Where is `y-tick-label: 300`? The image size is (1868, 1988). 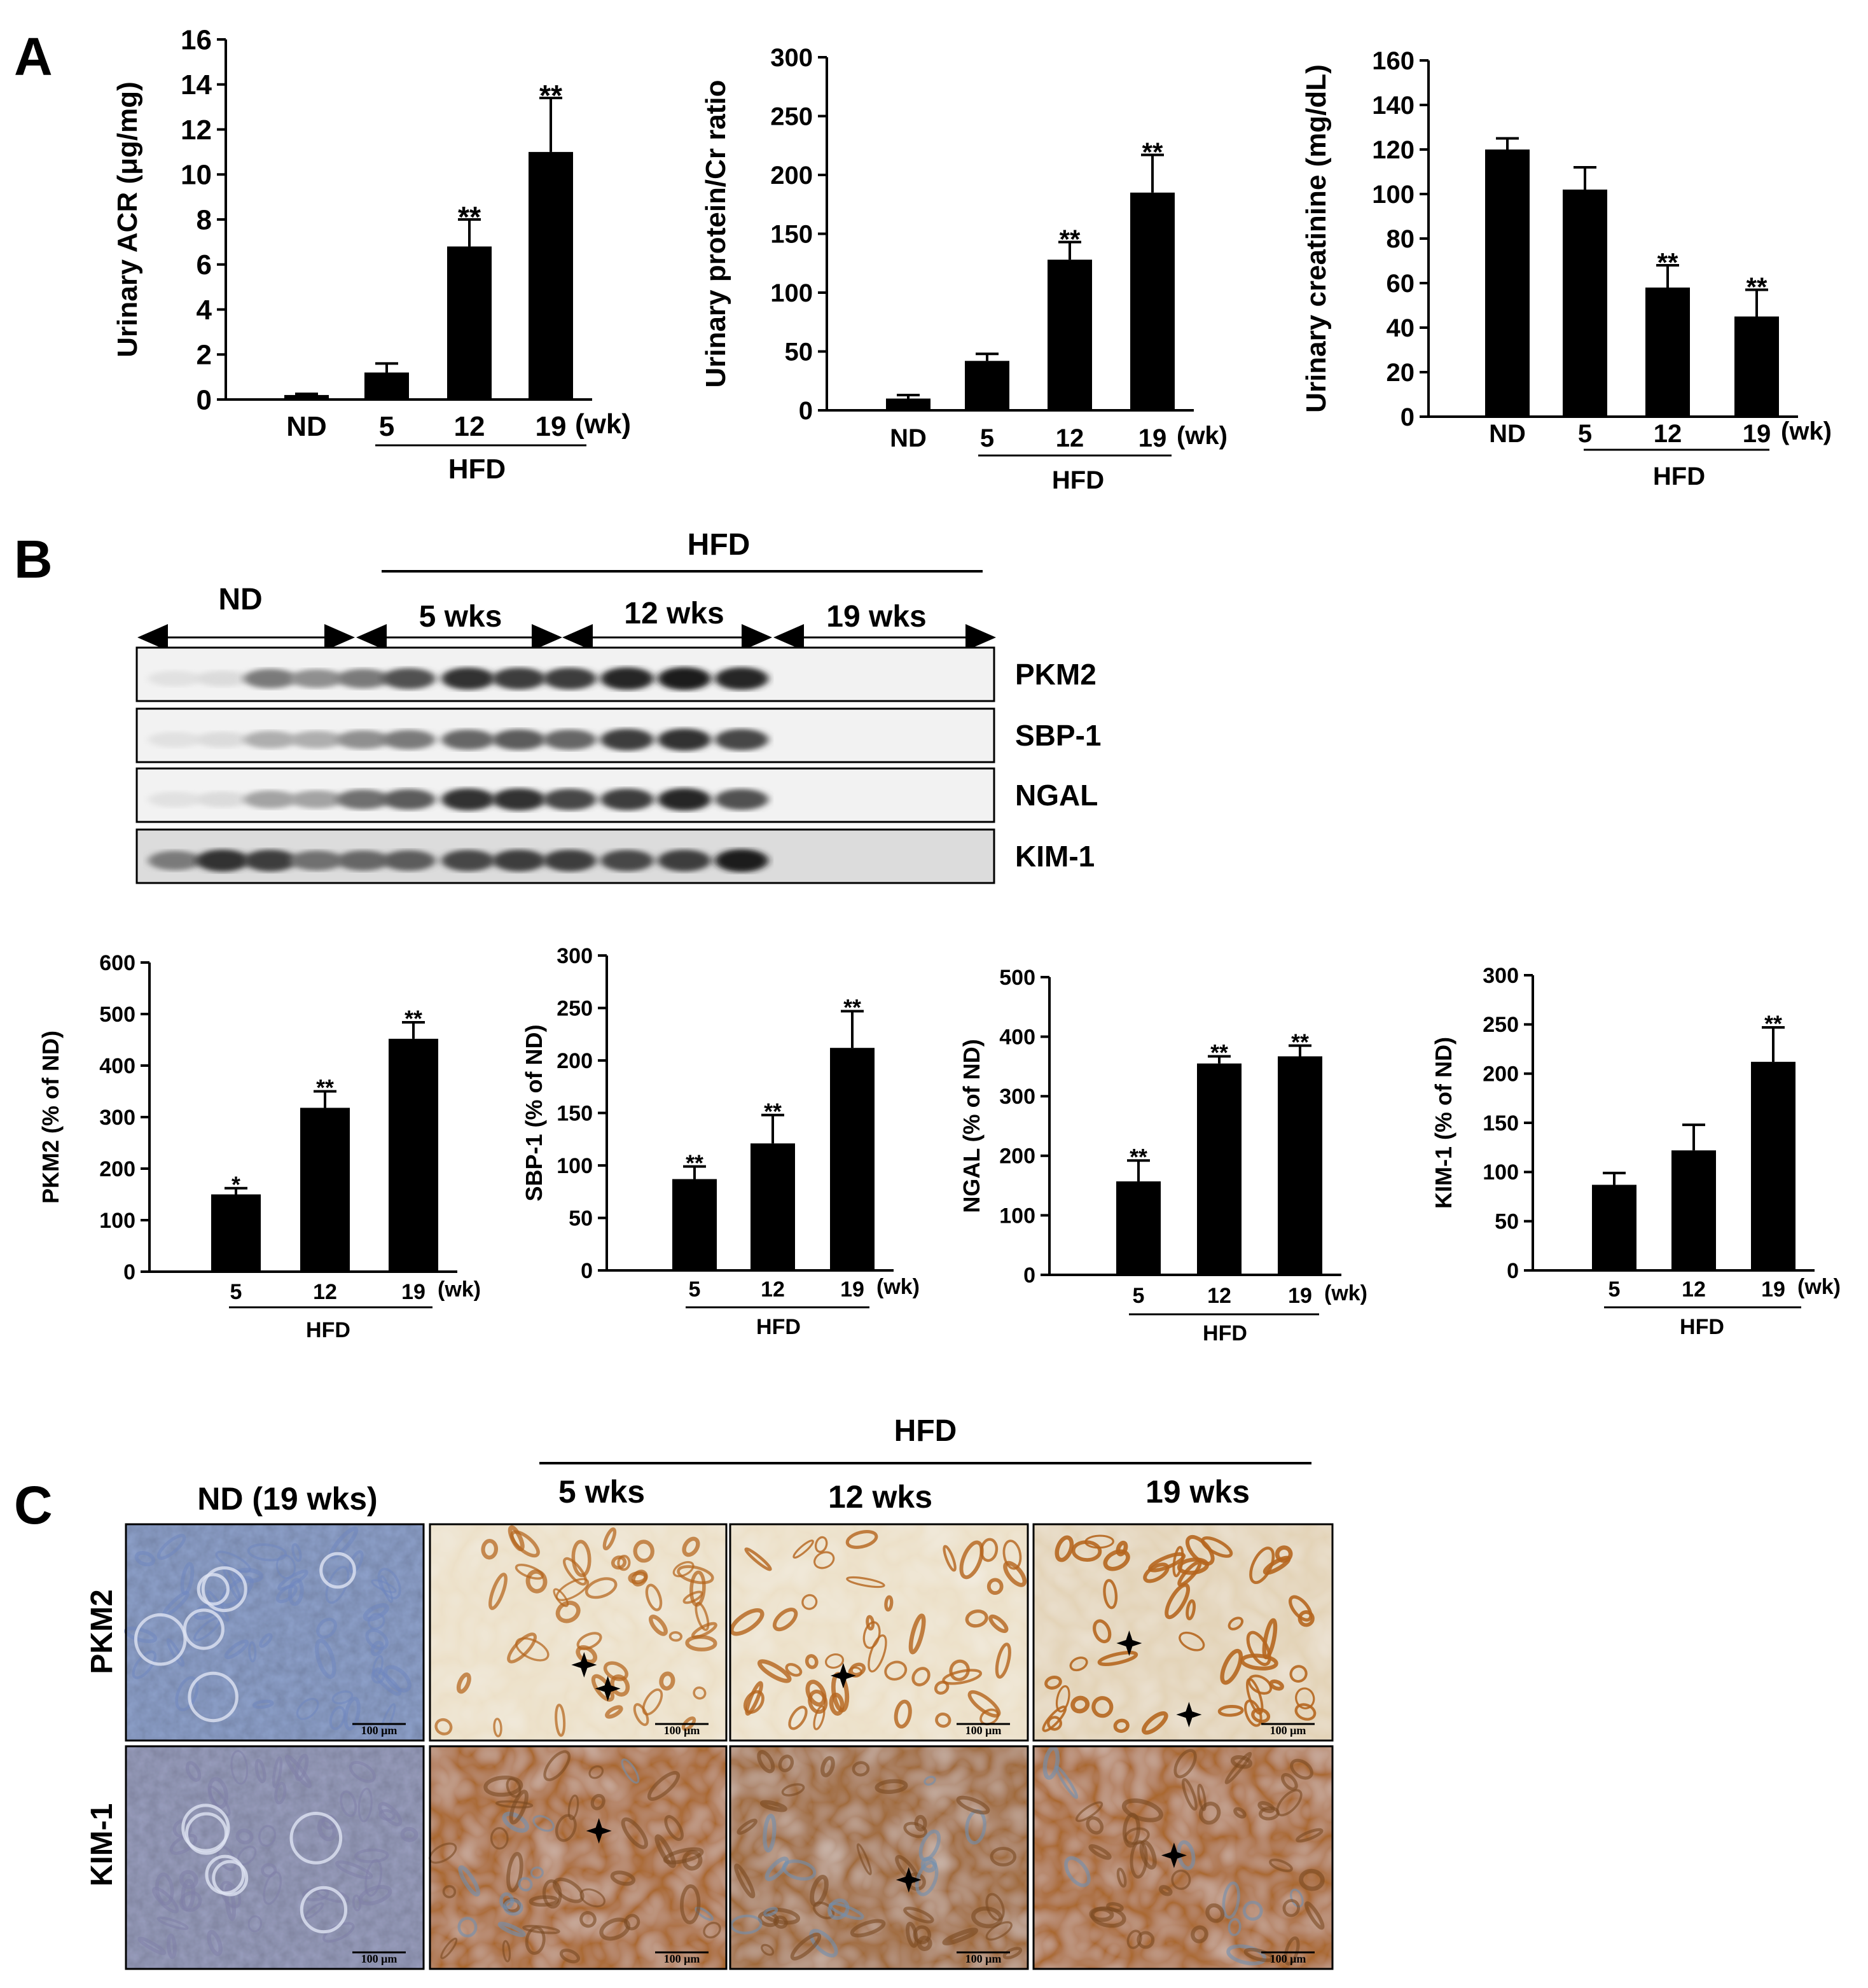
y-tick-label: 300 is located at coordinates (1501, 976).